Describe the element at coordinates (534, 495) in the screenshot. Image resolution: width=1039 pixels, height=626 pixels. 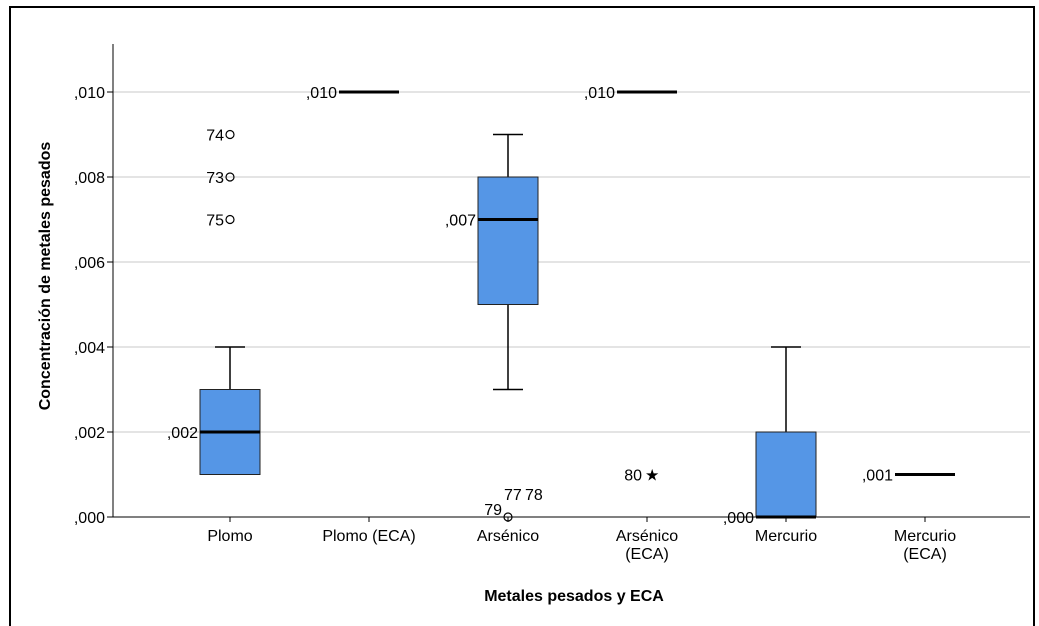
I see `outlier-label: 78` at that location.